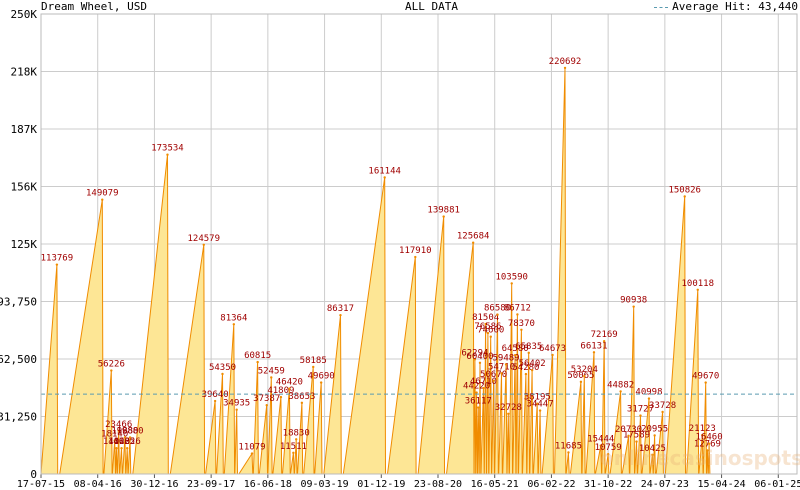  I want to click on hit-value-label: 54280, so click(525, 368).